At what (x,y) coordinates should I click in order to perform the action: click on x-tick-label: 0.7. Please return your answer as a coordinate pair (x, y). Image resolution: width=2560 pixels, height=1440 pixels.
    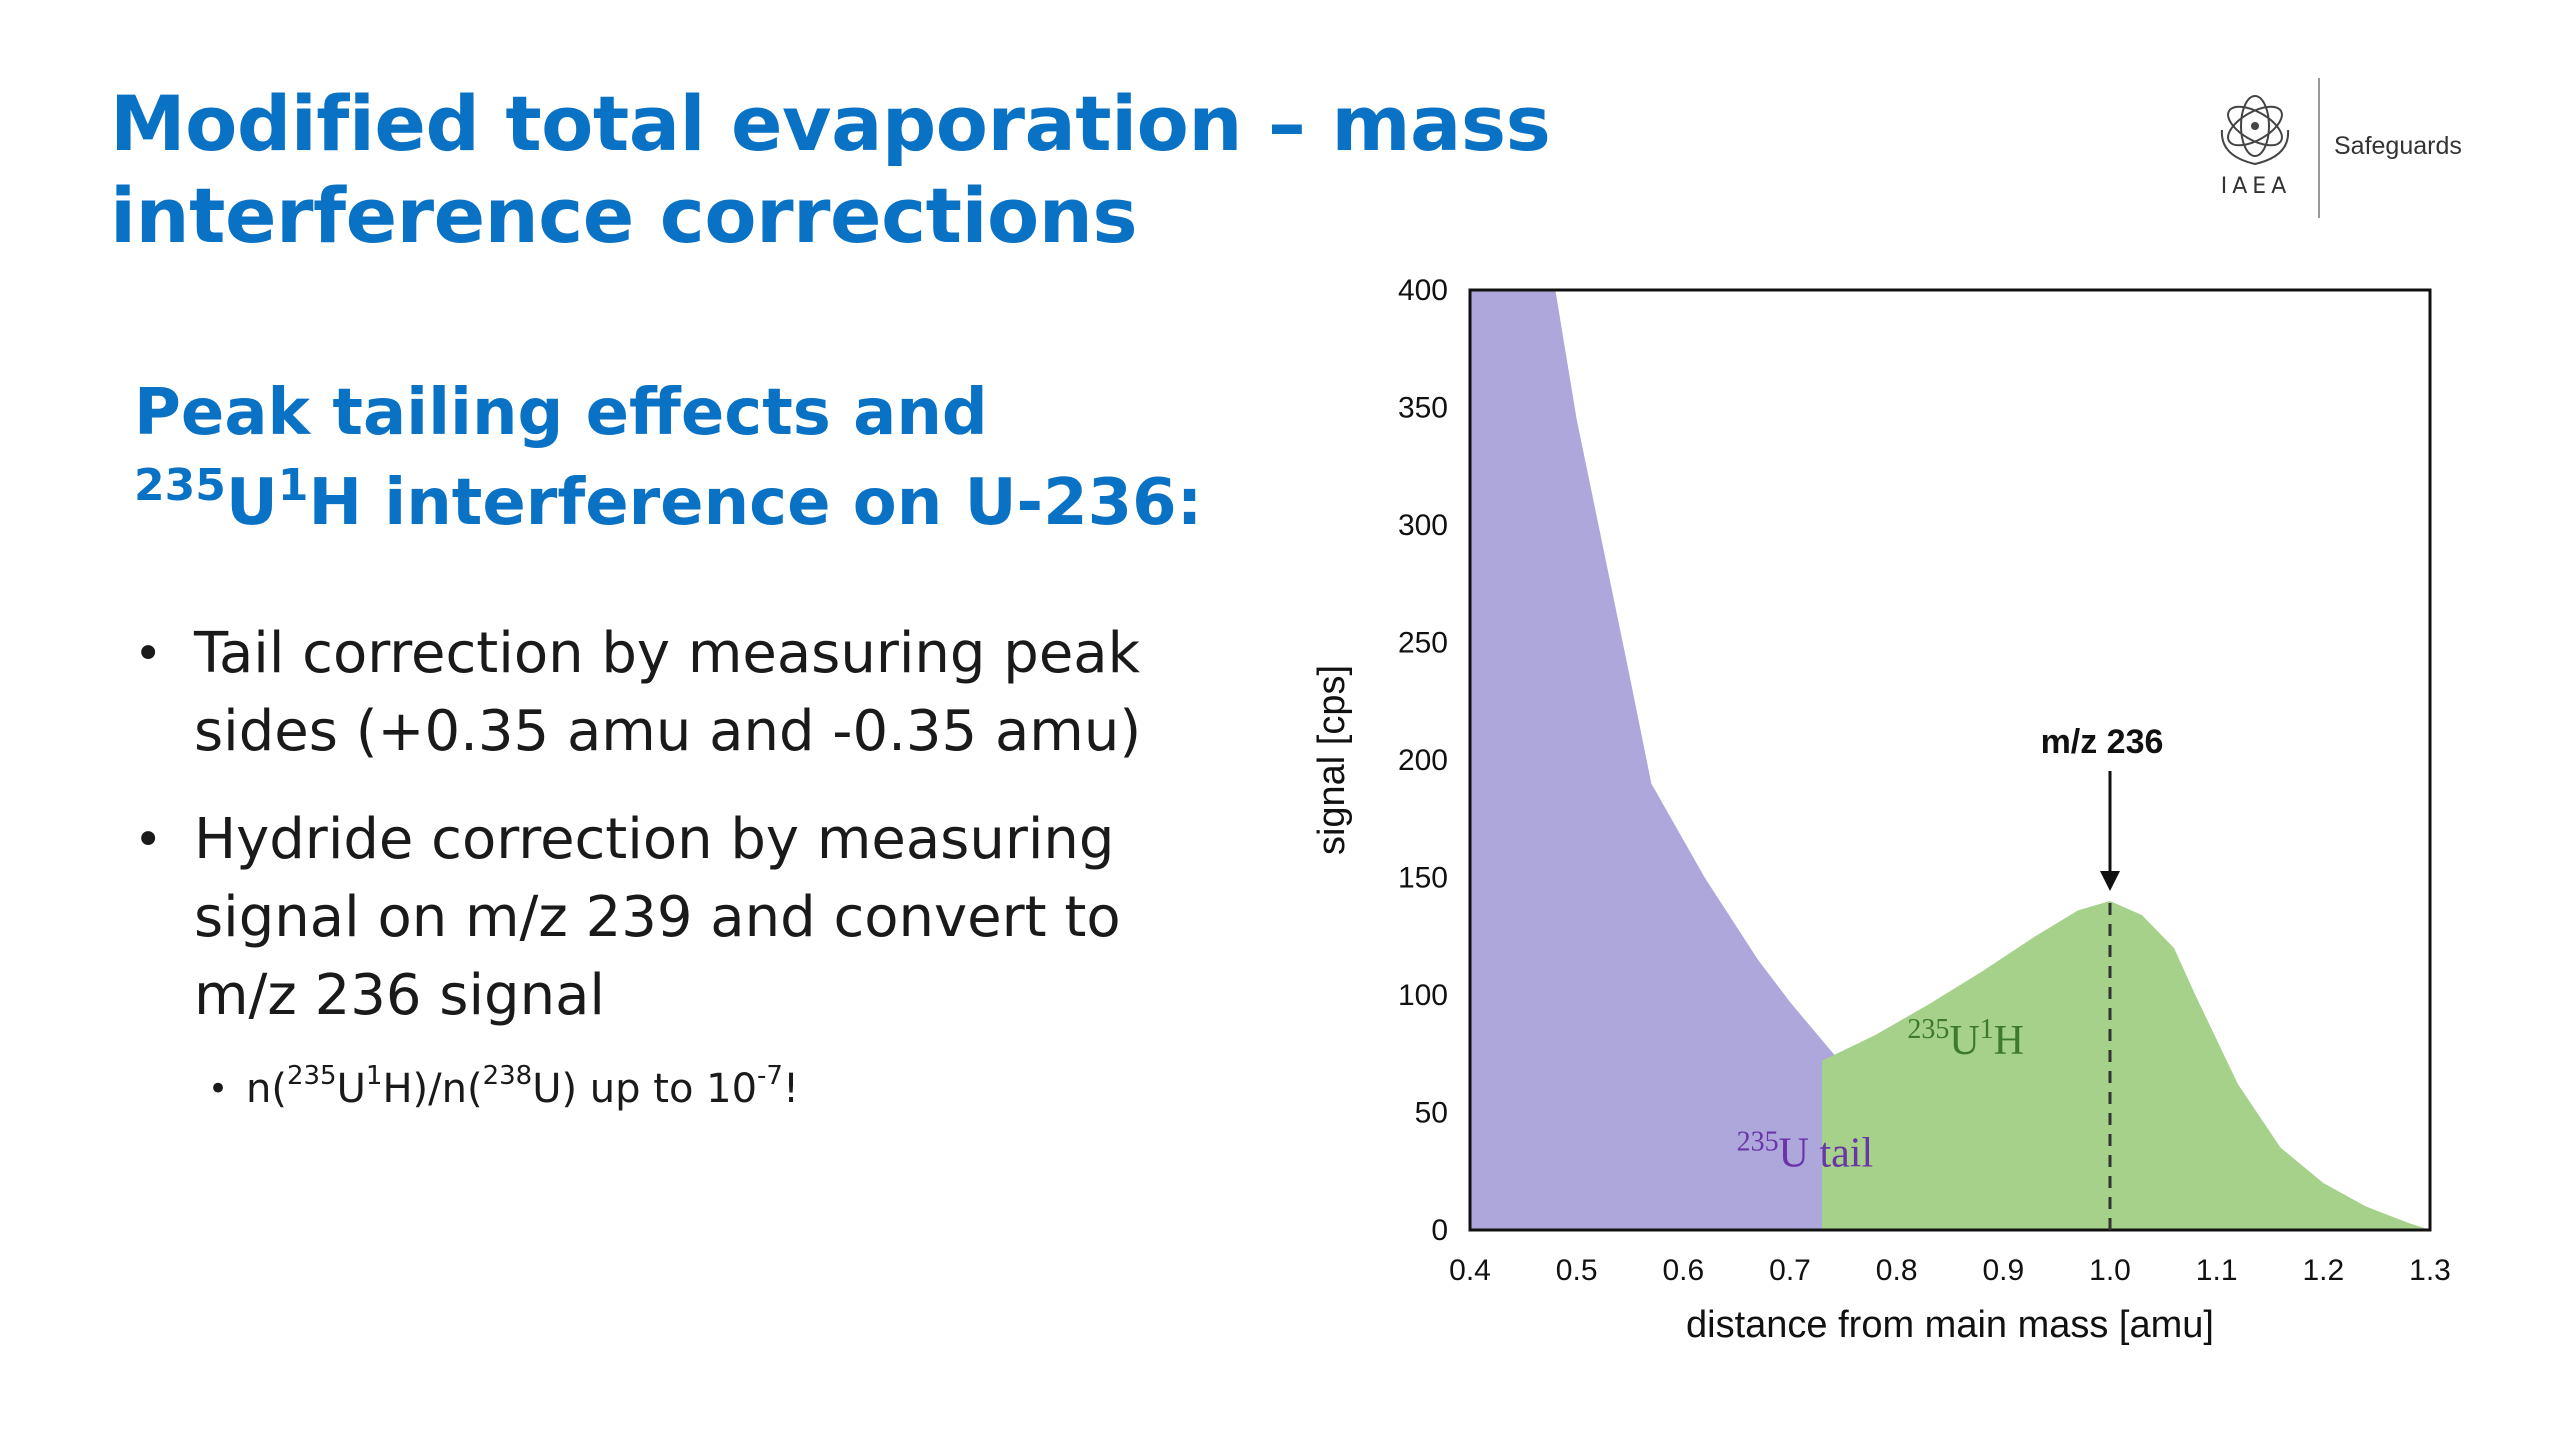
    Looking at the image, I should click on (1790, 1270).